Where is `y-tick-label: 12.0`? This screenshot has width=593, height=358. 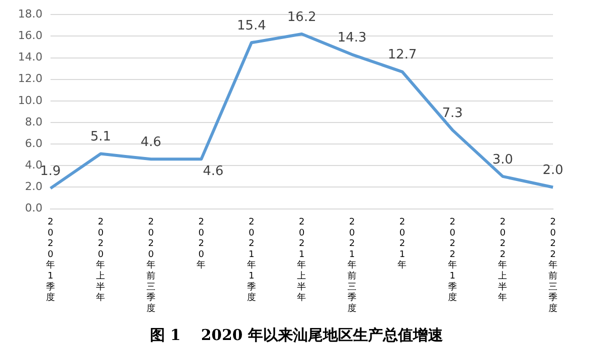 y-tick-label: 12.0 is located at coordinates (30, 79).